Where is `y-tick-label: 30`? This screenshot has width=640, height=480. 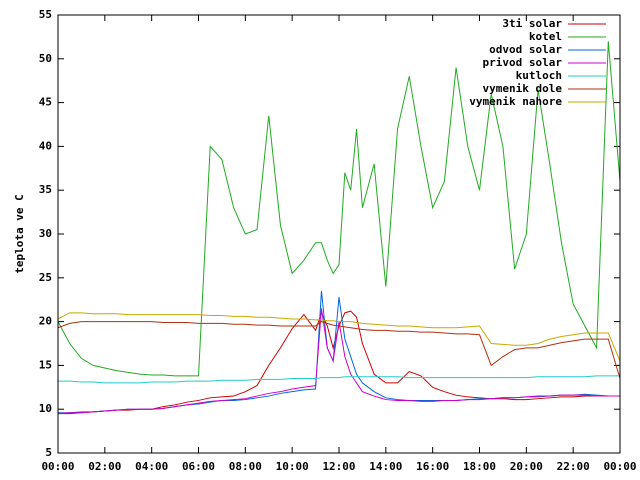
y-tick-label: 30 is located at coordinates (45, 233).